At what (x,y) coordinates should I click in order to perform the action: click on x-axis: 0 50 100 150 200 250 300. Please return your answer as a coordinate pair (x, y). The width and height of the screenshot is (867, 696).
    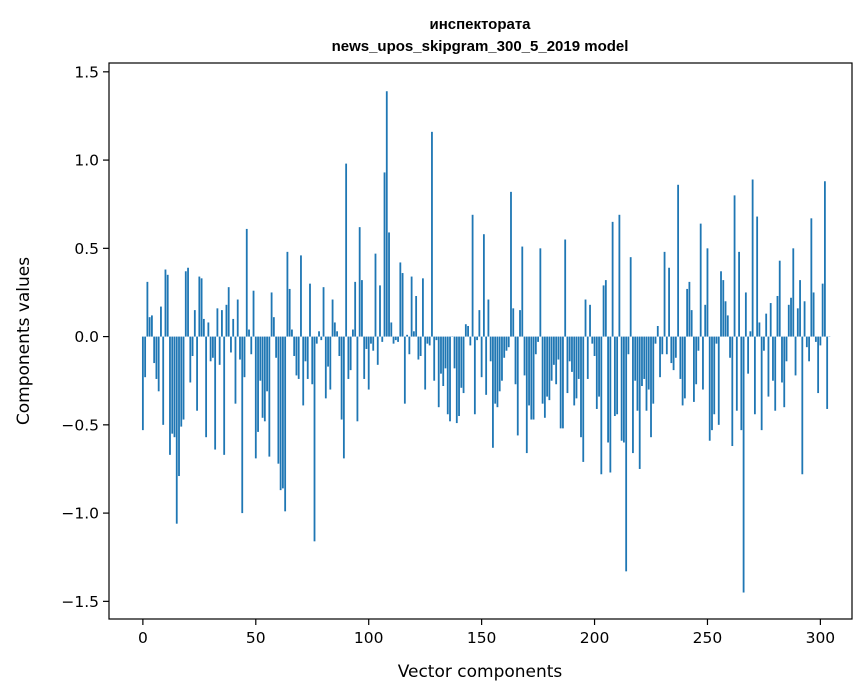
    Looking at the image, I should click on (486, 633).